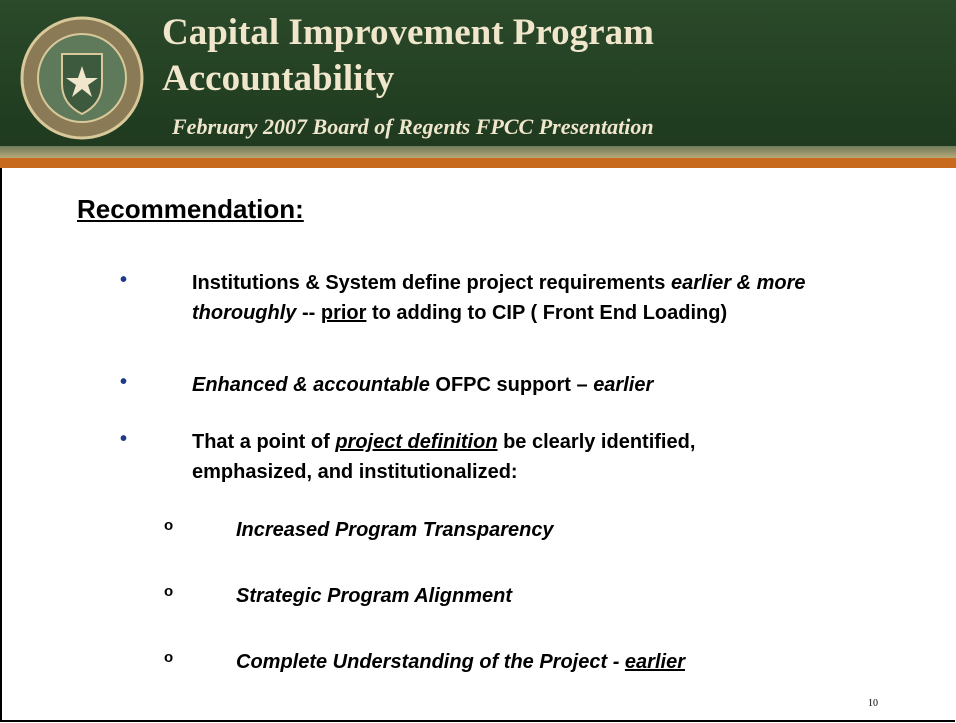 This screenshot has width=956, height=723. Describe the element at coordinates (596, 442) in the screenshot. I see `text-run: be clearly identified,` at that location.